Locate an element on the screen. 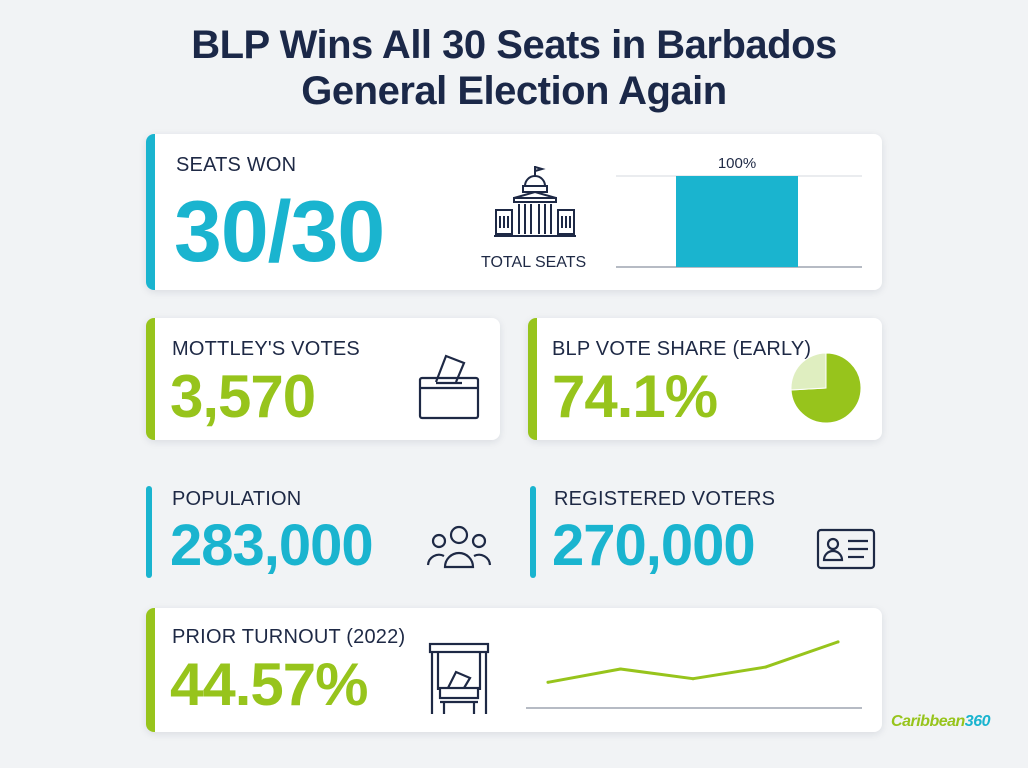  mottley-votes-card: MOTTLEY'S VOTES 3,570 is located at coordinates (323, 379).